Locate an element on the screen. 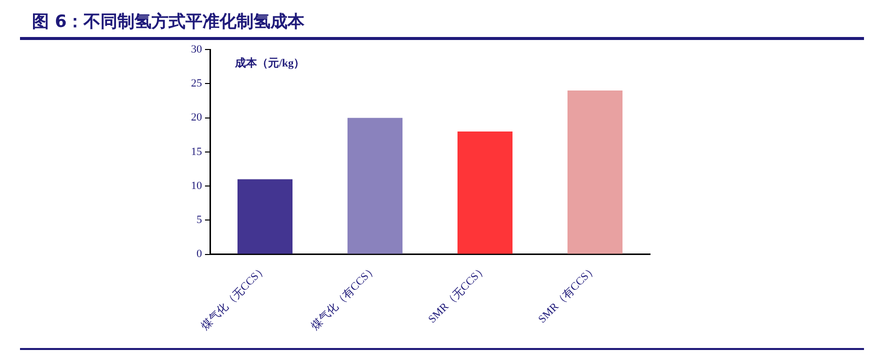 This screenshot has width=880, height=364. y-tick-label: 15 is located at coordinates (196, 152).